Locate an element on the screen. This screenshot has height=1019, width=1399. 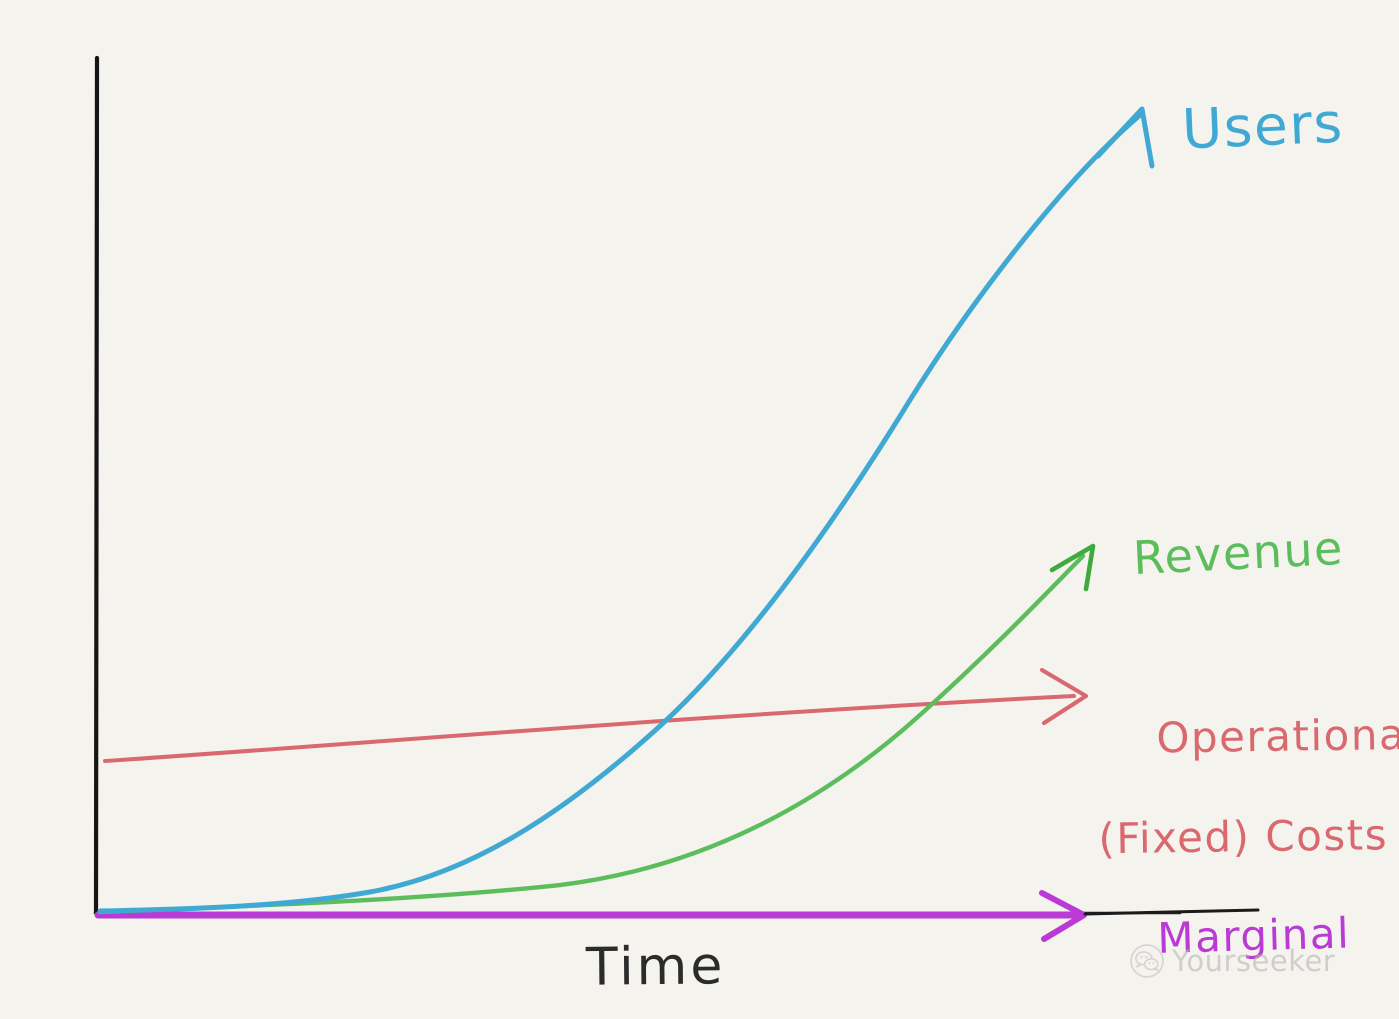
operational-costs-arrowhead is located at coordinates (1064, 696).